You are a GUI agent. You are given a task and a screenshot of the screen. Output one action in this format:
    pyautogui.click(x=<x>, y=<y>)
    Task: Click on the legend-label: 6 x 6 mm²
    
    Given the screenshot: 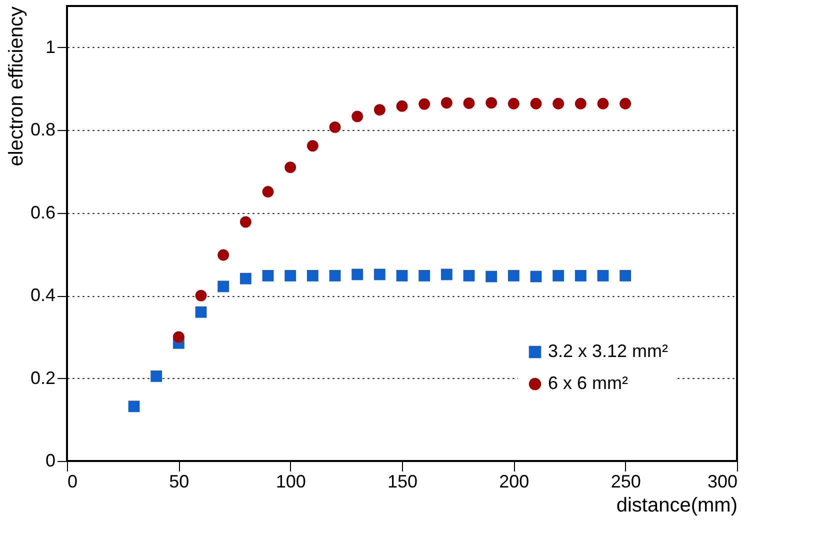 What is the action you would take?
    pyautogui.click(x=588, y=383)
    